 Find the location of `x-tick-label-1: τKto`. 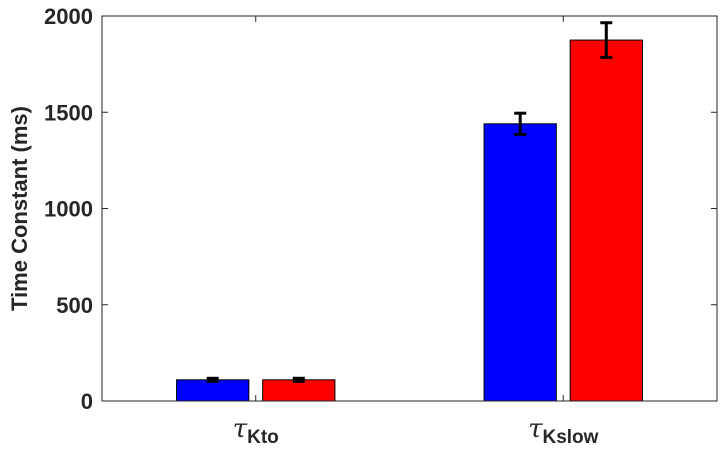

x-tick-label-1: τKto is located at coordinates (256, 431).